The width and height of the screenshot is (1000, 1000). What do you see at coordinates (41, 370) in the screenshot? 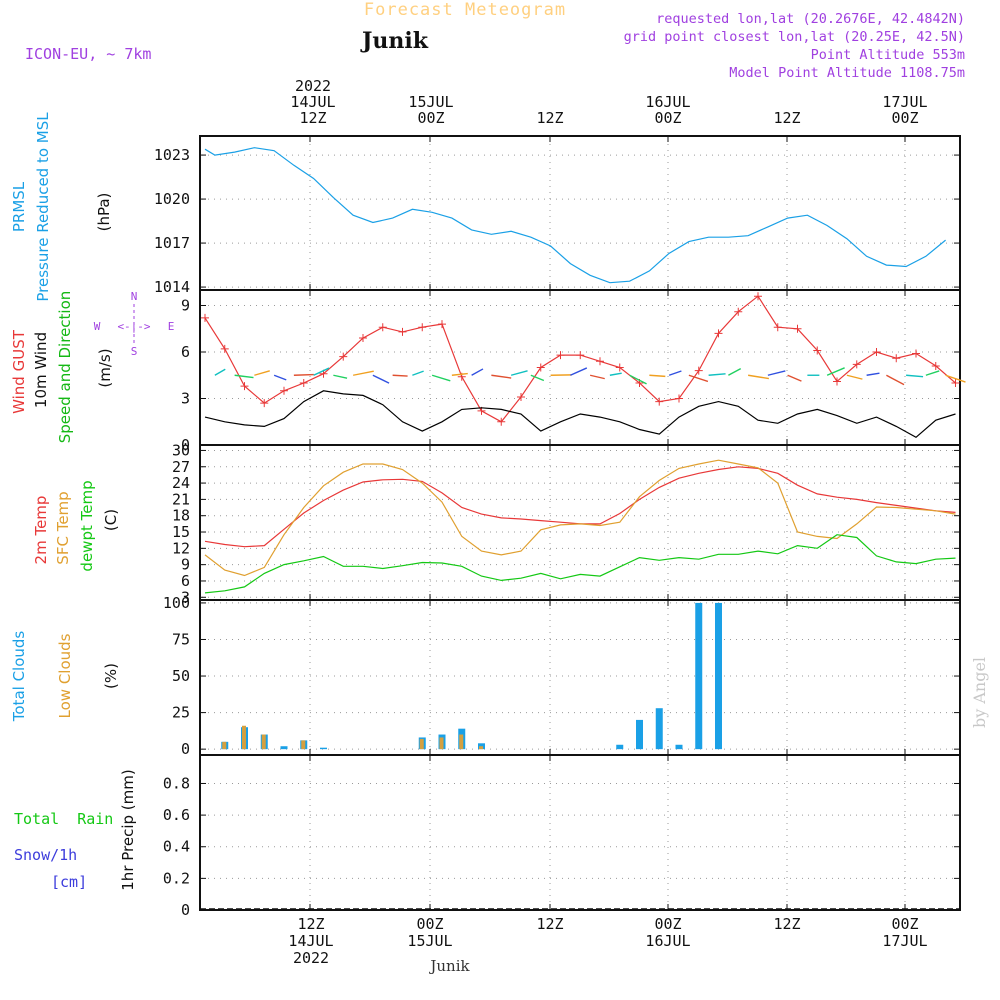
I see `wind-label: 10m Wind` at bounding box center [41, 370].